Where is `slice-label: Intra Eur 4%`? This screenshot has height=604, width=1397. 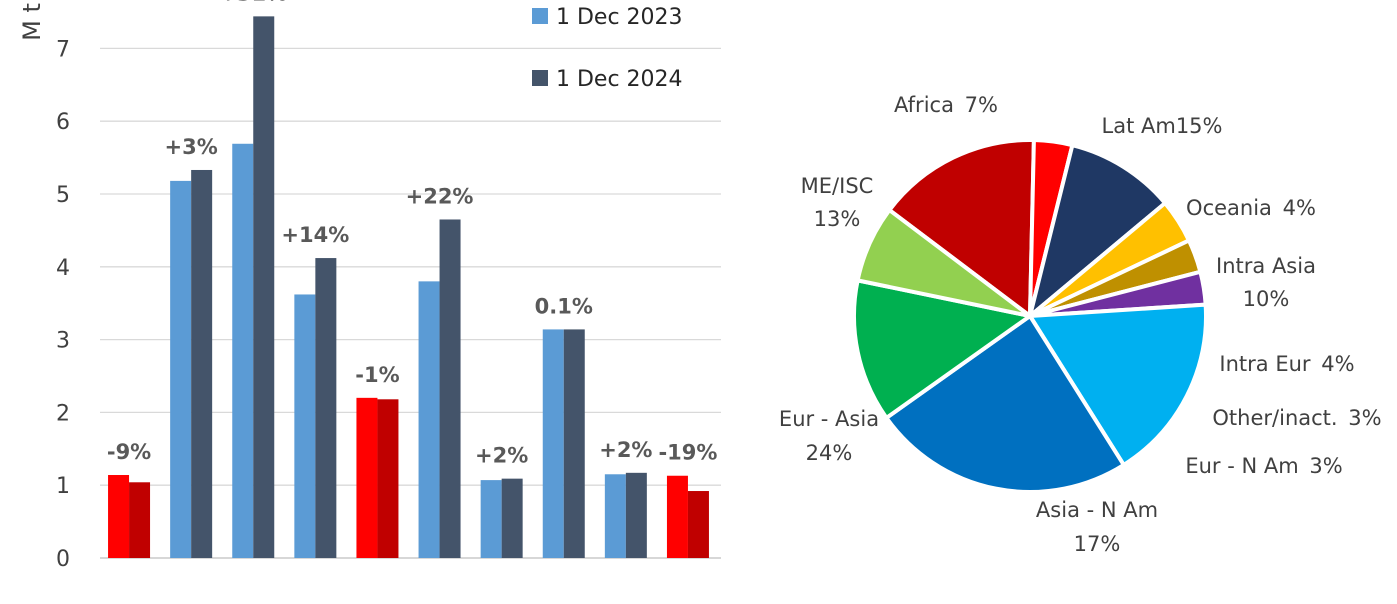
slice-label: Intra Eur 4% is located at coordinates (1286, 364).